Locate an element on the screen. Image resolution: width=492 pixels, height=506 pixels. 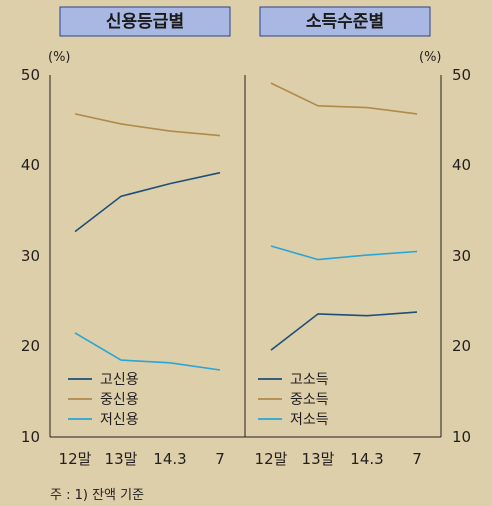
right-y-tick-label: 10 is located at coordinates (461, 437).